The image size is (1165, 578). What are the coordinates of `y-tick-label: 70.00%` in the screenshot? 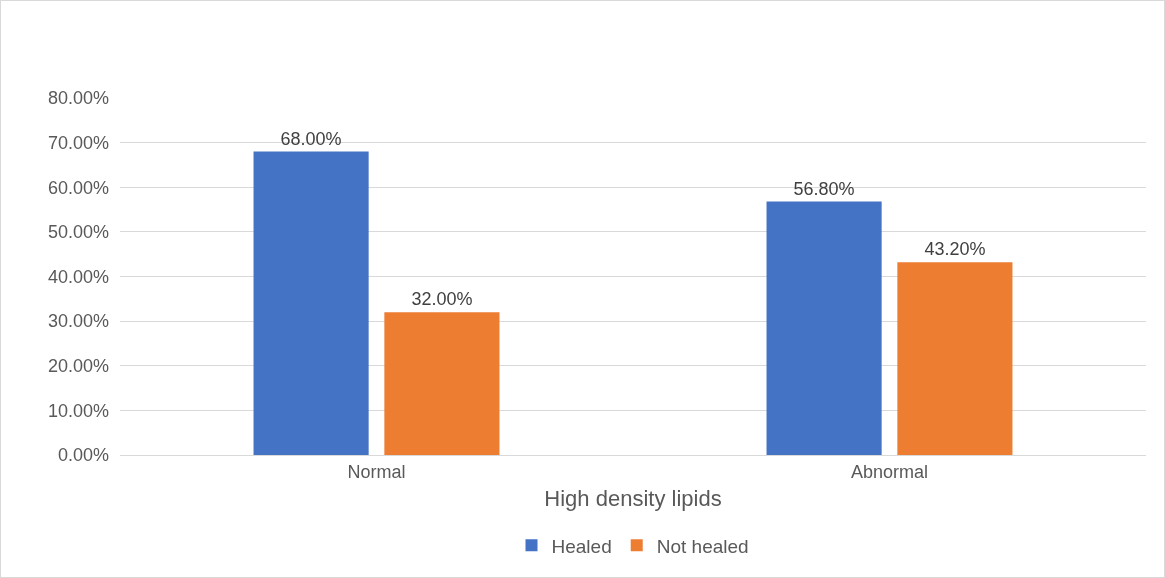 It's located at (78, 142).